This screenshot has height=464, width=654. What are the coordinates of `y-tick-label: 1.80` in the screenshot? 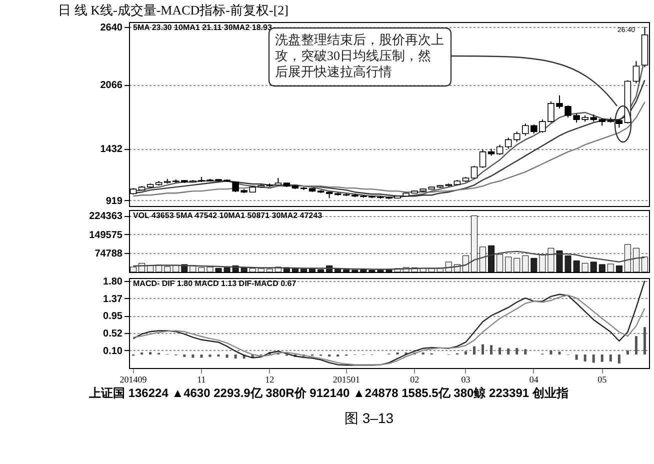 It's located at (113, 282).